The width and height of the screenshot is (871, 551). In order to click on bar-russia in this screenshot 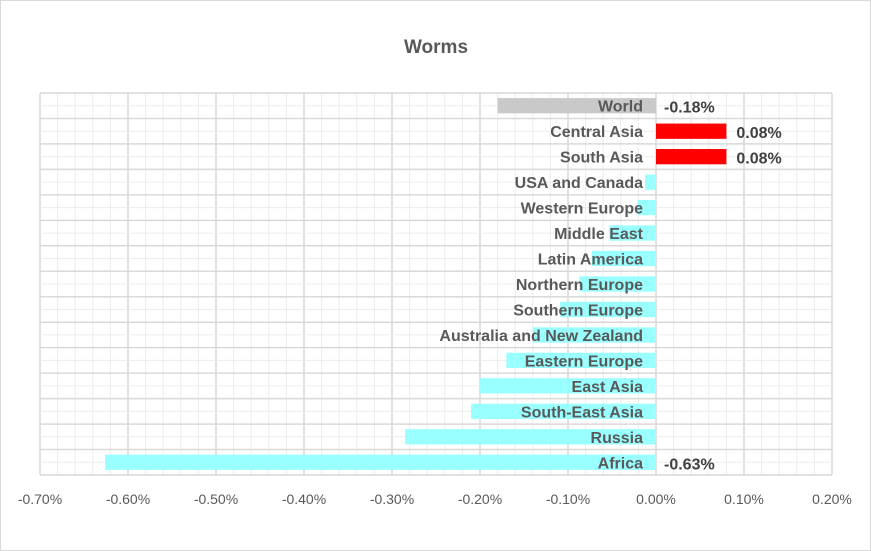, I will do `click(530, 437)`.